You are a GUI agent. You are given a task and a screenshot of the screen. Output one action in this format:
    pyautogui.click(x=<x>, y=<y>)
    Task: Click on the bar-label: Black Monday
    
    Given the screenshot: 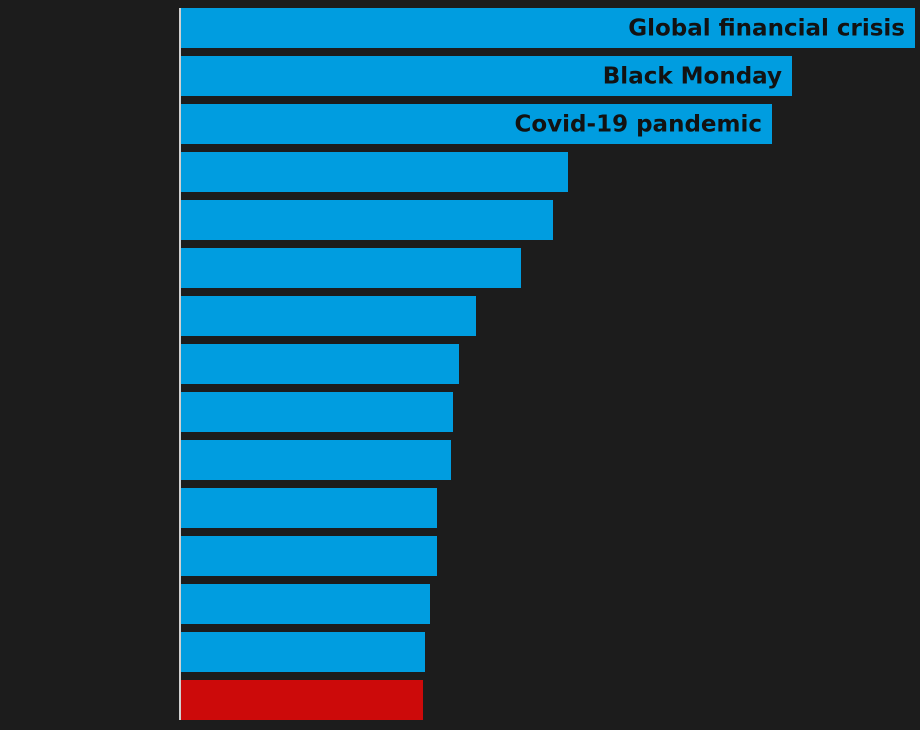 What is the action you would take?
    pyautogui.click(x=692, y=77)
    